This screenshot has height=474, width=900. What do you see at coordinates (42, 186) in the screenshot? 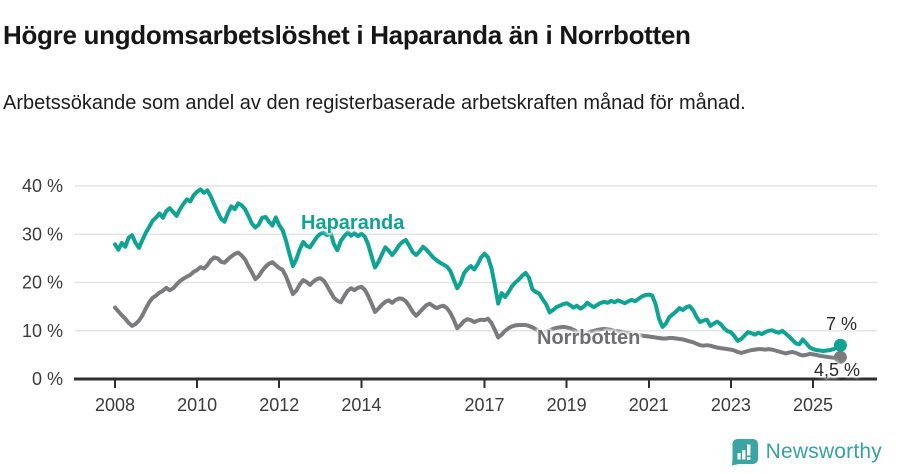
I see `y-tick-label: 40 %` at bounding box center [42, 186].